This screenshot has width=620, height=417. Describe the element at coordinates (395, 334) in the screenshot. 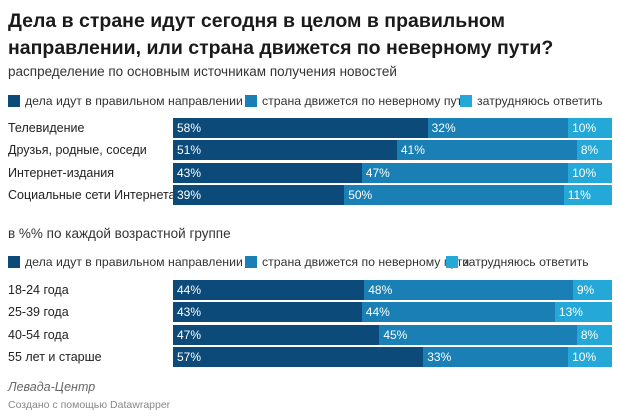

I see `data-label: 45%` at that location.